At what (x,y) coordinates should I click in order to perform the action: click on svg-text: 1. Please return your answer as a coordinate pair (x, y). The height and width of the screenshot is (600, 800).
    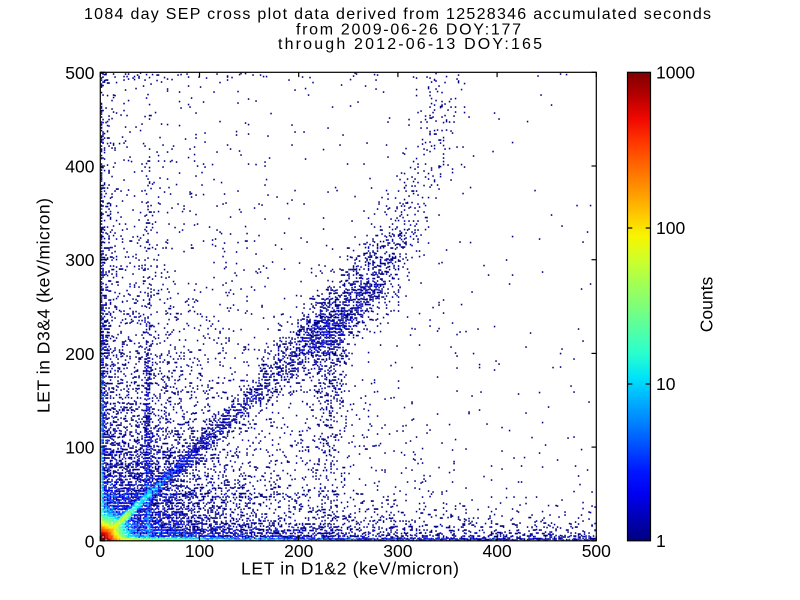
    Looking at the image, I should click on (661, 541).